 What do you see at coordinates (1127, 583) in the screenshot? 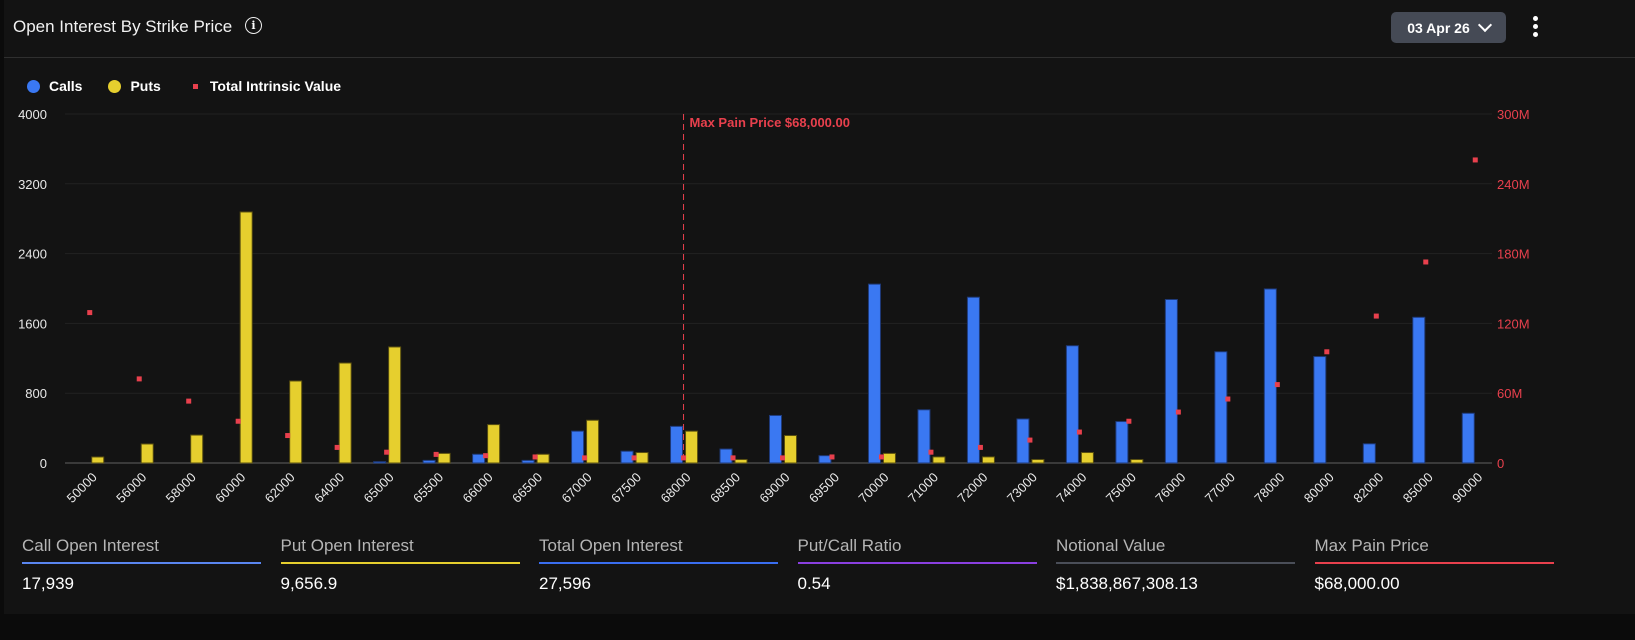
I see `stat-value: $1,838,867,308.13` at bounding box center [1127, 583].